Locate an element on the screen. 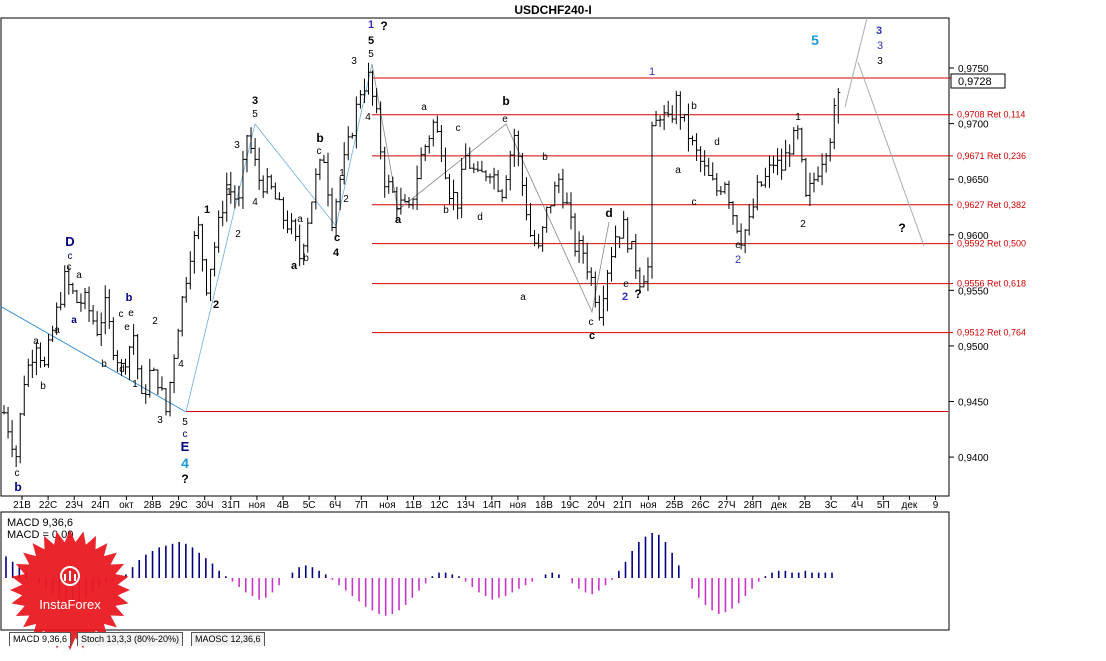  x-tick-label: 5С is located at coordinates (309, 505).